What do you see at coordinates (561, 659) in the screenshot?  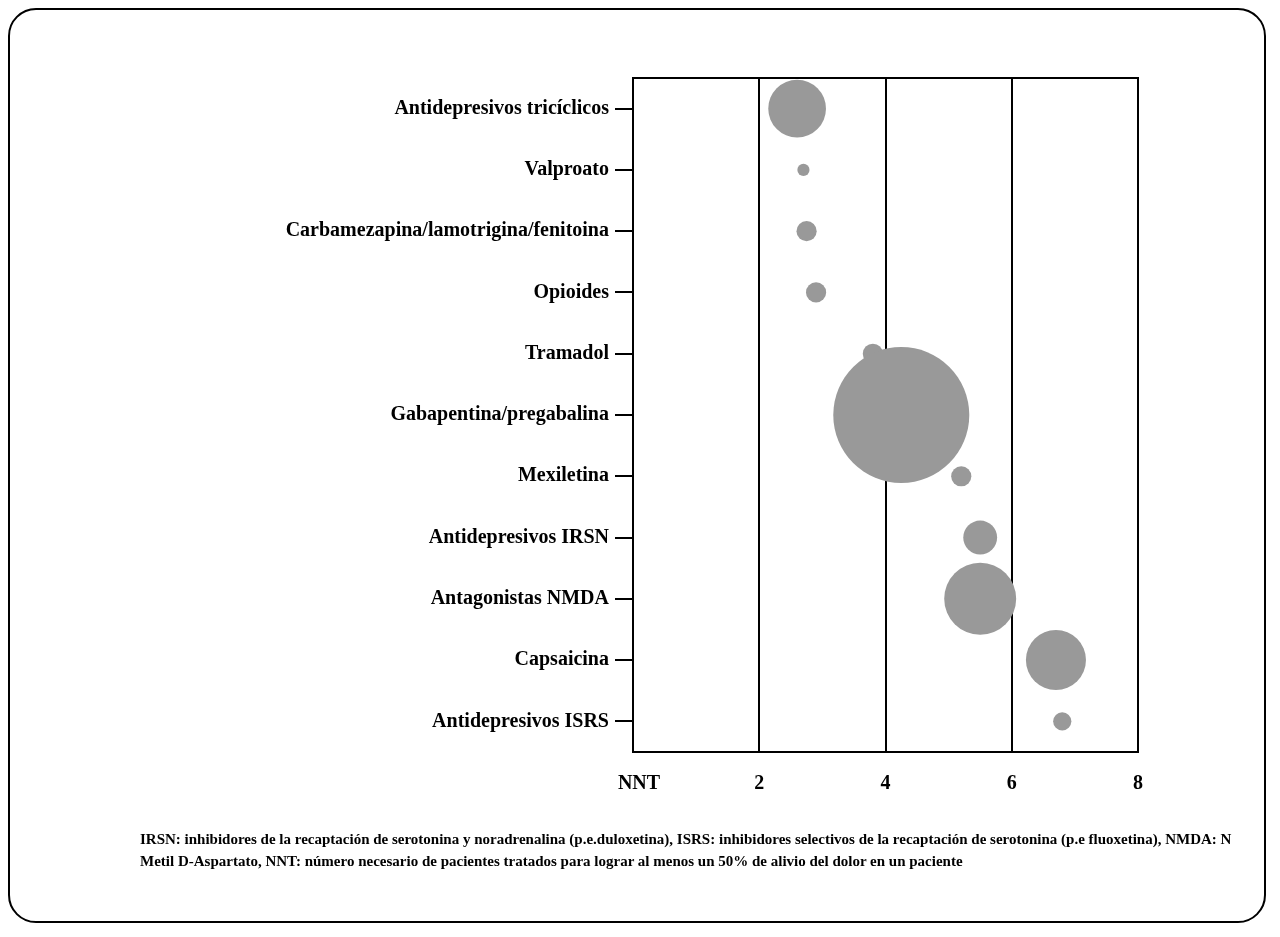 I see `y-tick-label: Capsaicina` at bounding box center [561, 659].